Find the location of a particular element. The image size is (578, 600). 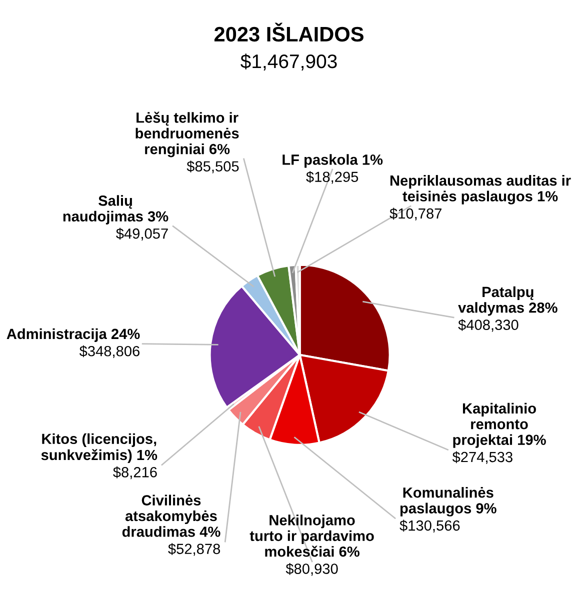

chart-subtitle: $1,467,903 is located at coordinates (288, 62).